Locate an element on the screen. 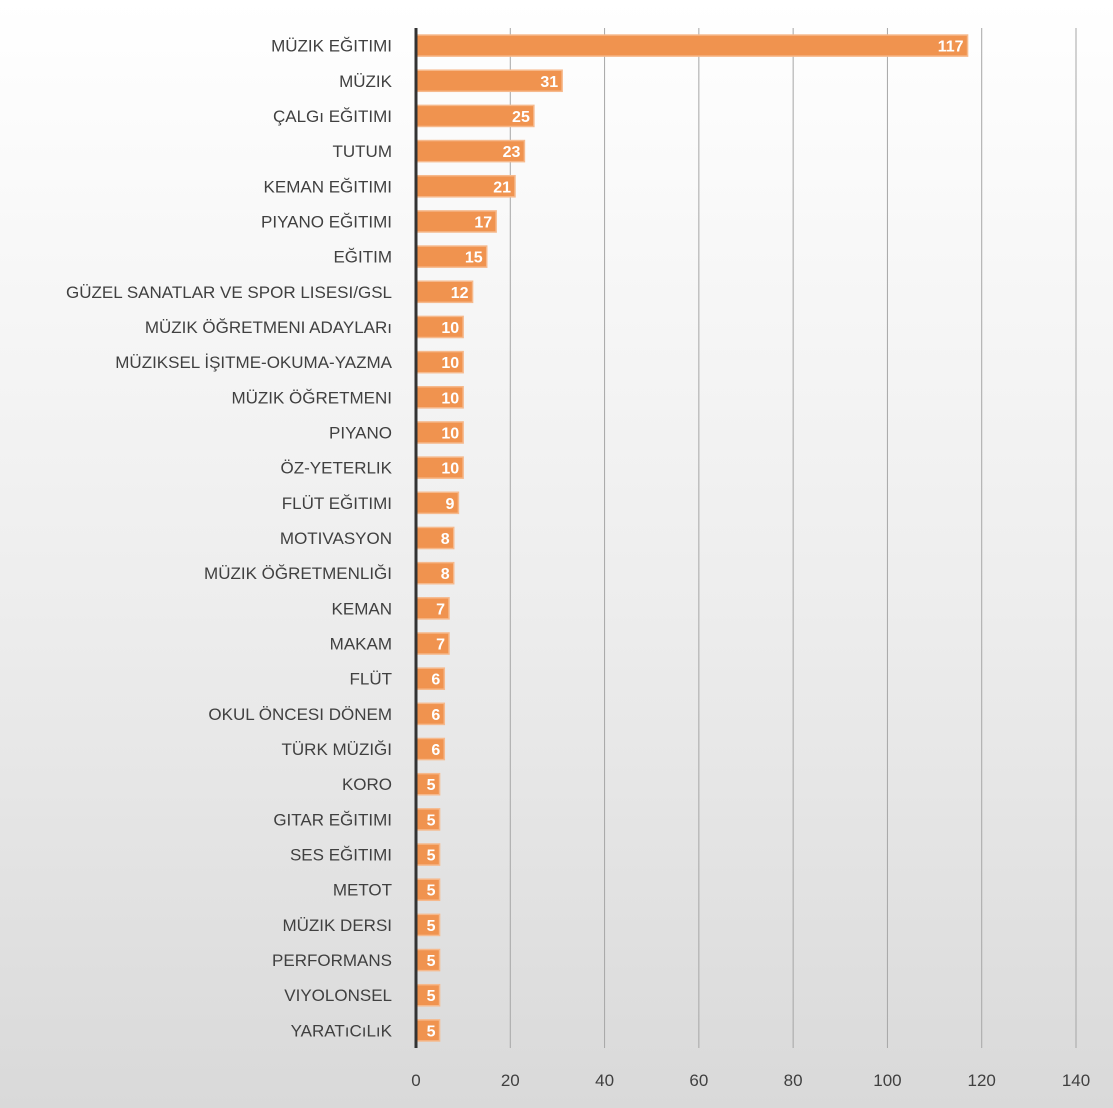 The width and height of the screenshot is (1113, 1108). data-label: 117 is located at coordinates (951, 47).